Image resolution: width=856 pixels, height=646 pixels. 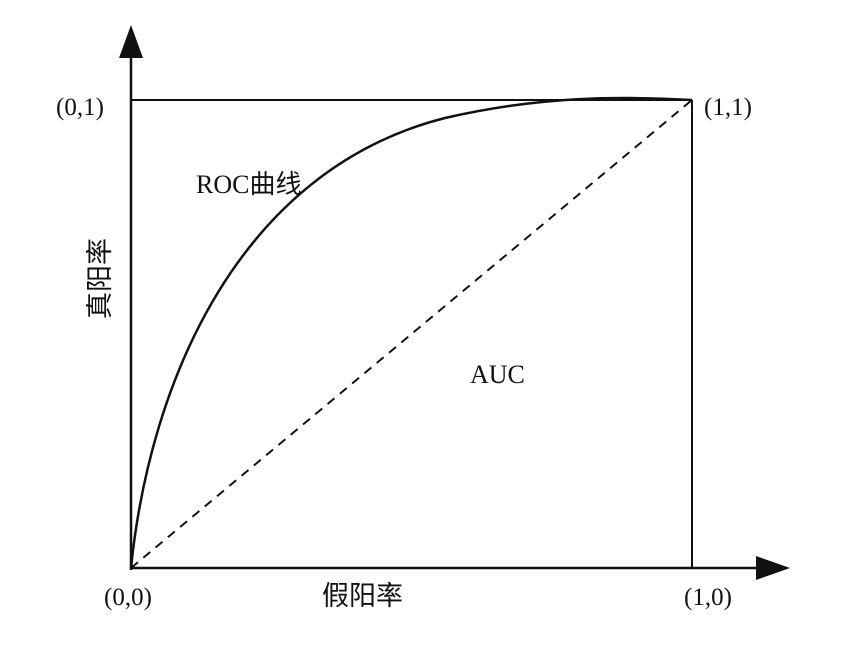 What do you see at coordinates (708, 597) in the screenshot?
I see `corner-label-bottom-right: (1,0)` at bounding box center [708, 597].